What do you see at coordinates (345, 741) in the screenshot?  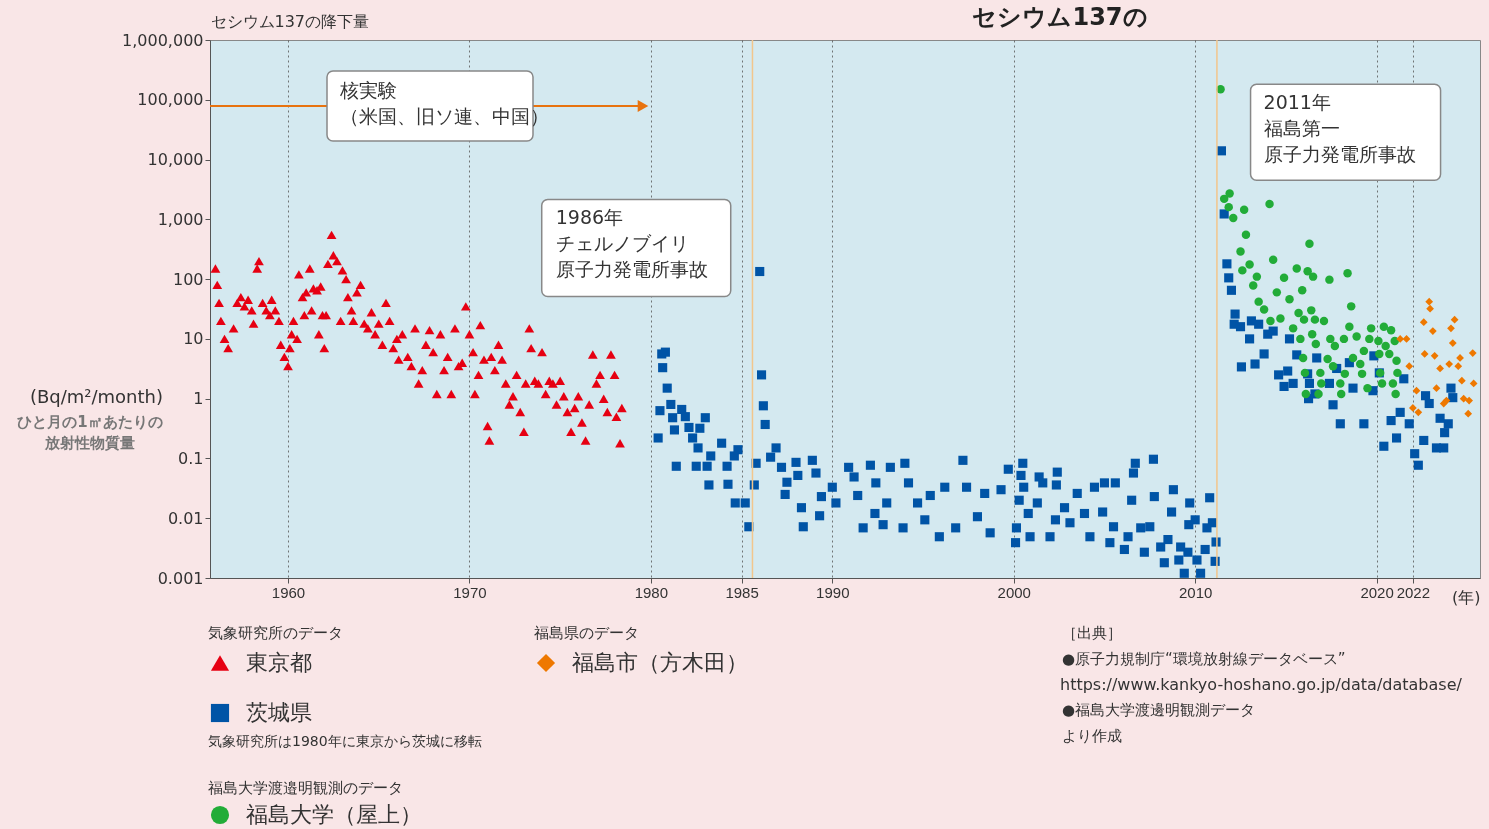 I see `text: 気象研究所は1980年に東京から茨城に移転` at bounding box center [345, 741].